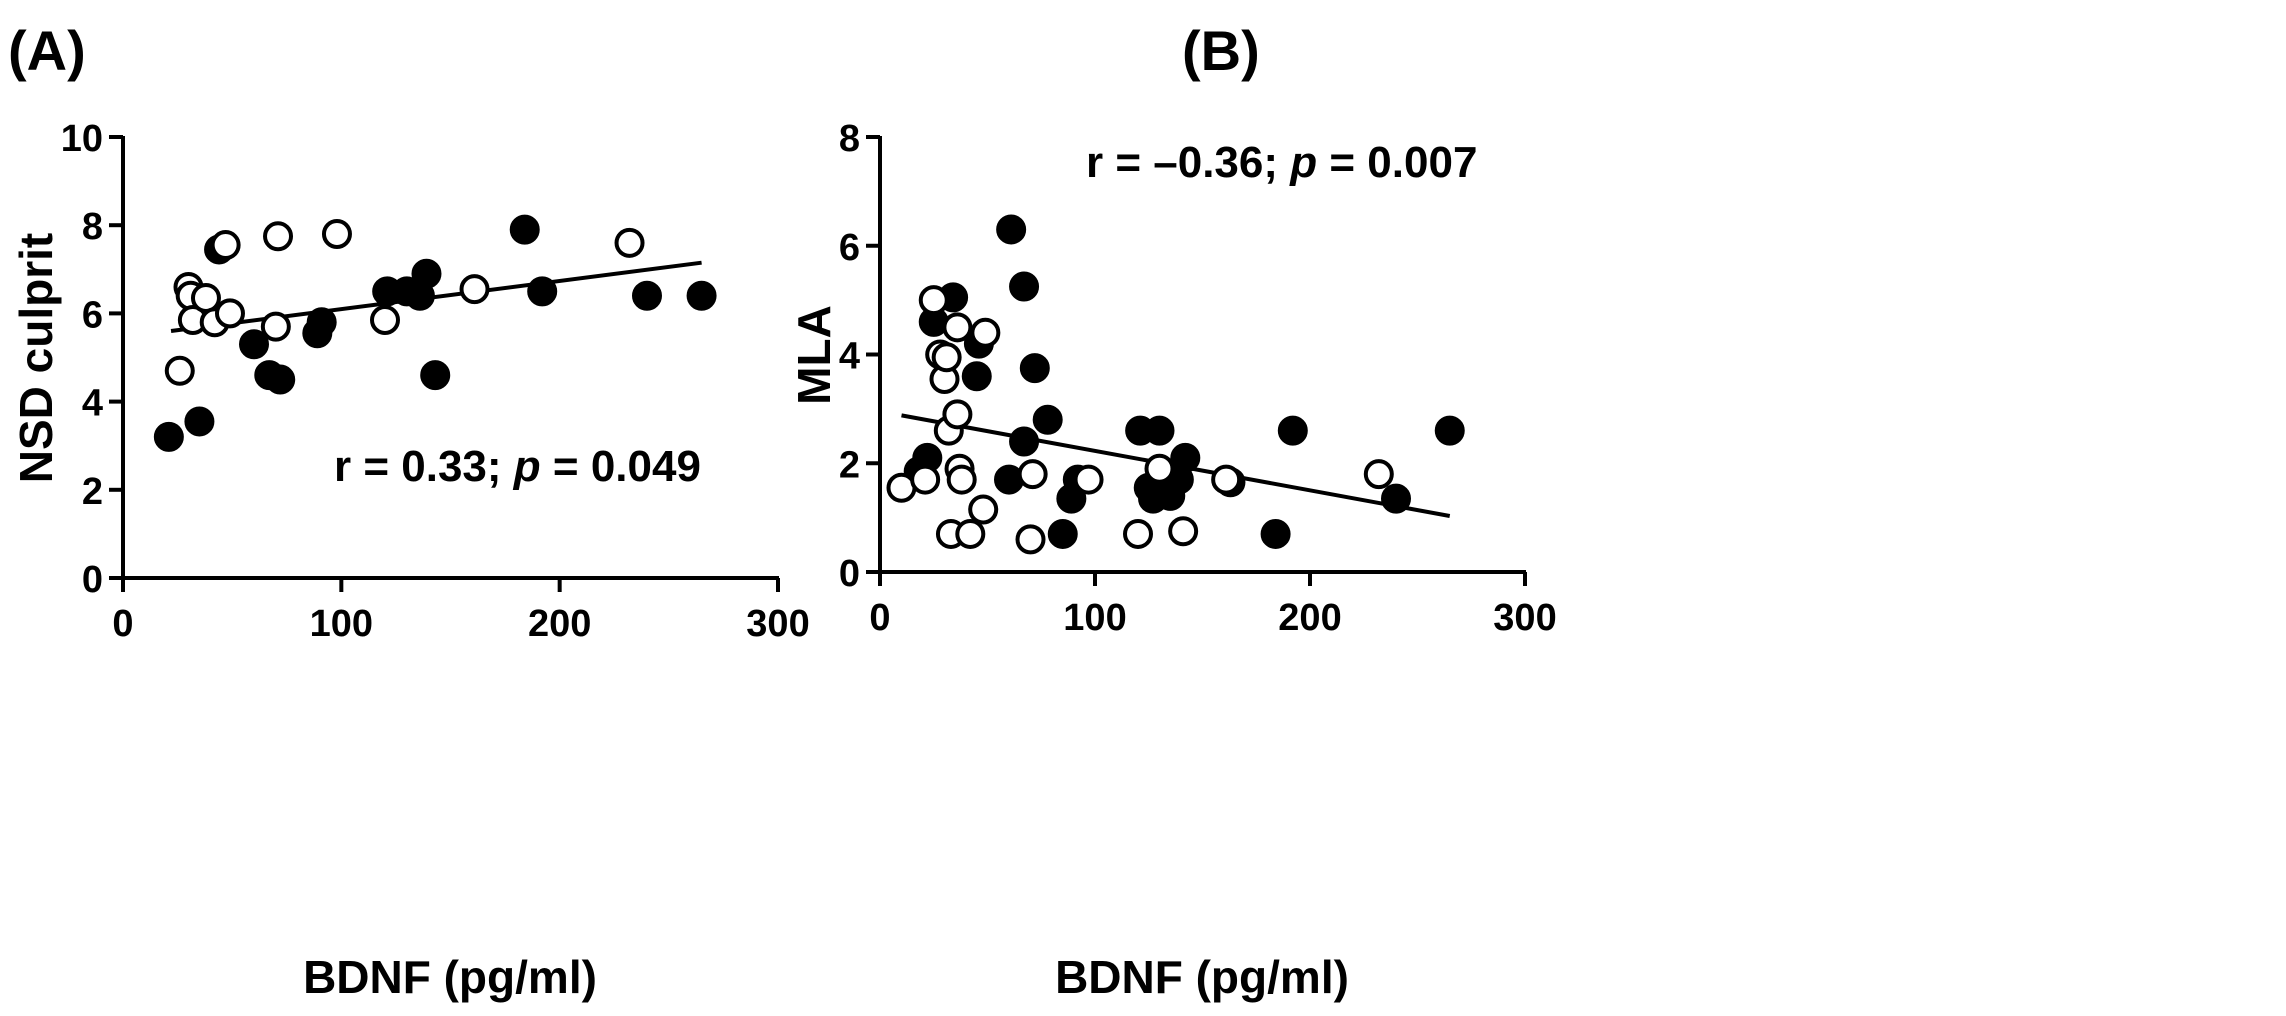 The image size is (2286, 1016). I want to click on regression-line, so click(436, 297).